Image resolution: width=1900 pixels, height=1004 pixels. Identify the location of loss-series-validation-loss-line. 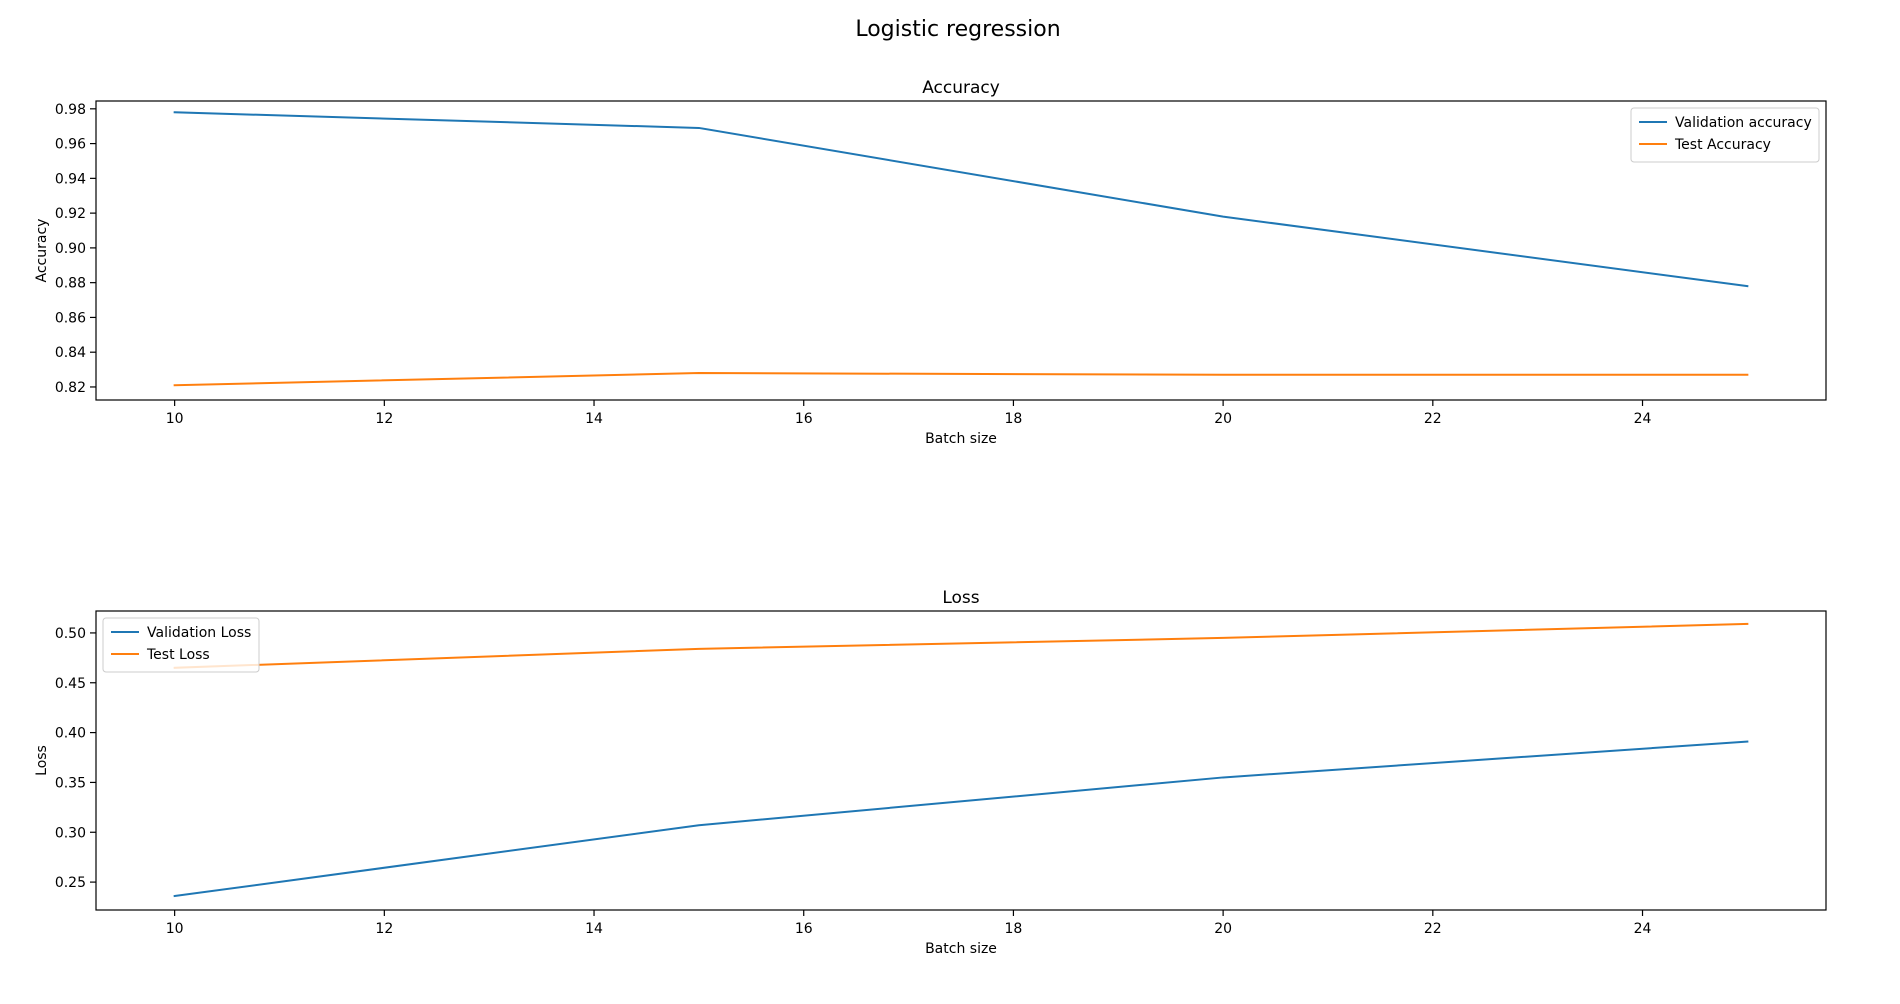
(961, 819).